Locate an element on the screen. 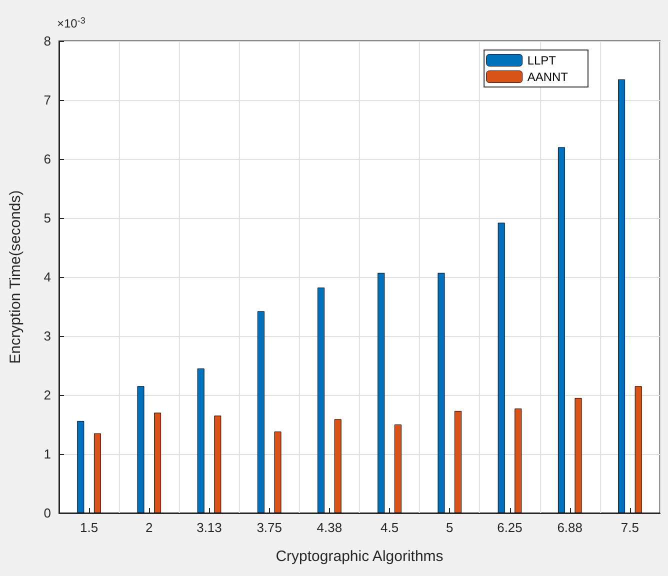 The width and height of the screenshot is (668, 576). x-tick-label: 3.75 is located at coordinates (269, 527).